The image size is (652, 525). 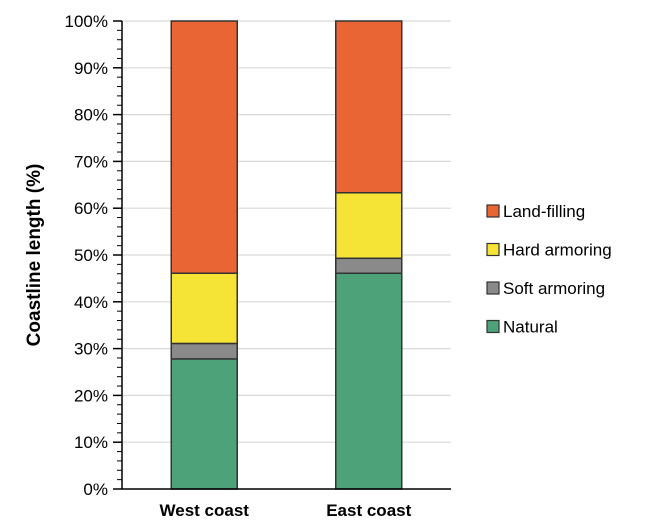 I want to click on x-category-label: West coast, so click(x=205, y=510).